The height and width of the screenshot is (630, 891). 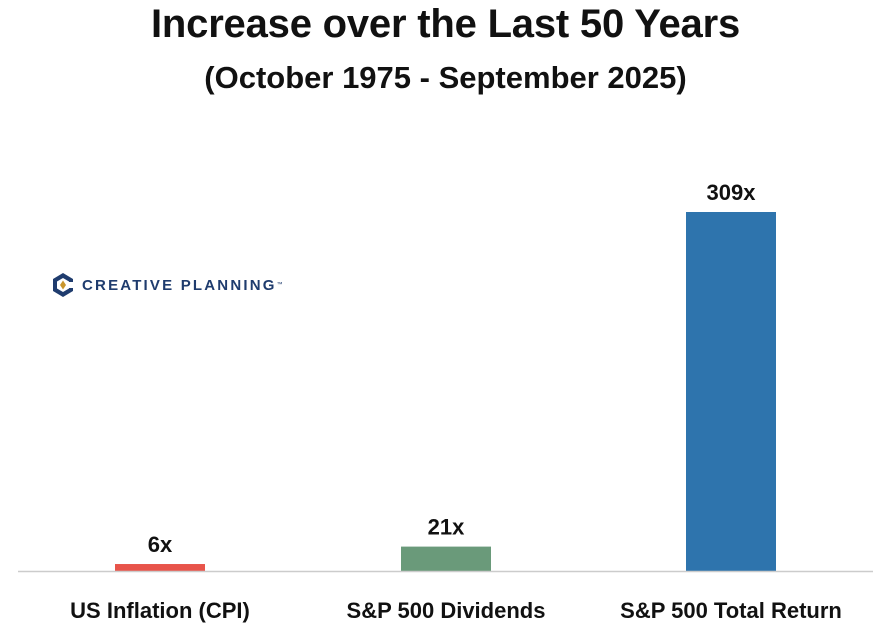 I want to click on x-tick-label-2: S&P 500 Total Return, so click(x=731, y=610).